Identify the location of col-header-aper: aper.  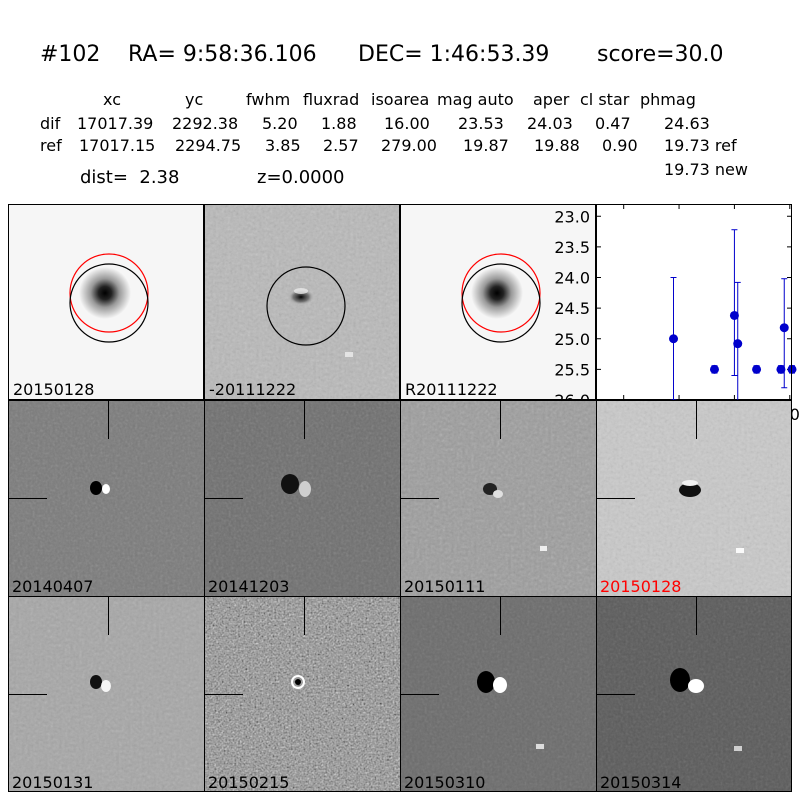
(551, 99).